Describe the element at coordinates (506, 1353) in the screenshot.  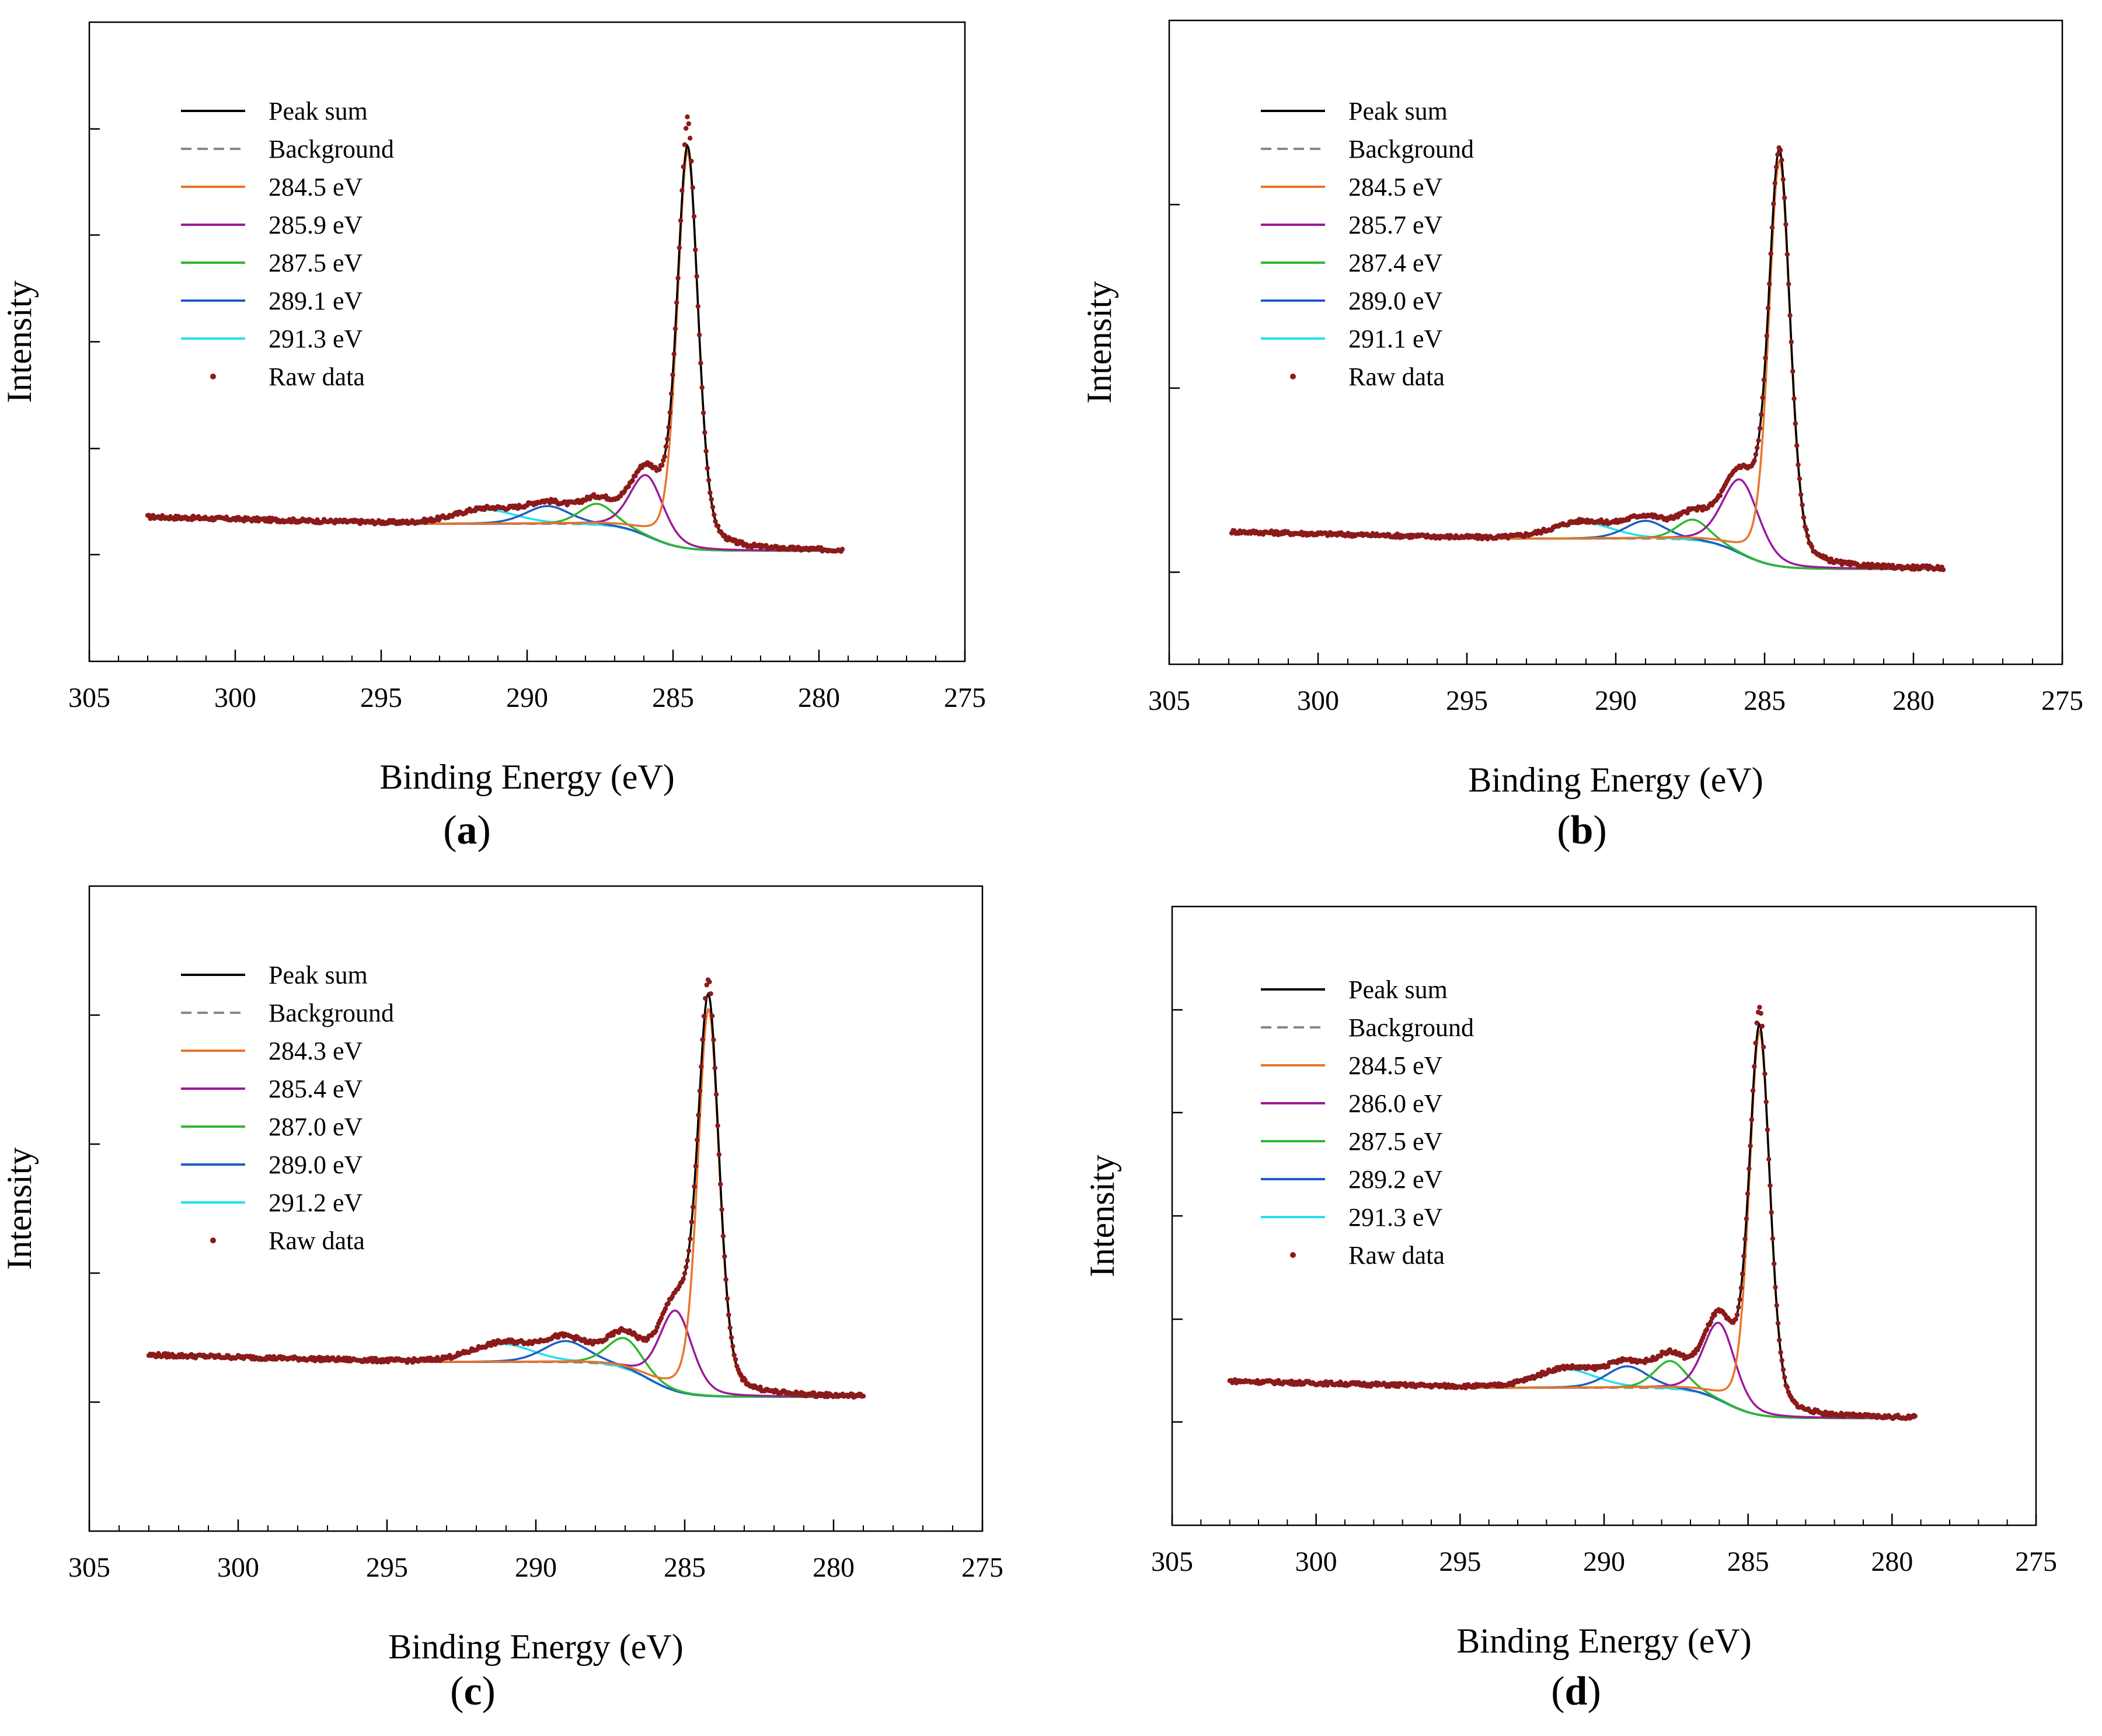
I see `component-2854-ev-curve` at that location.